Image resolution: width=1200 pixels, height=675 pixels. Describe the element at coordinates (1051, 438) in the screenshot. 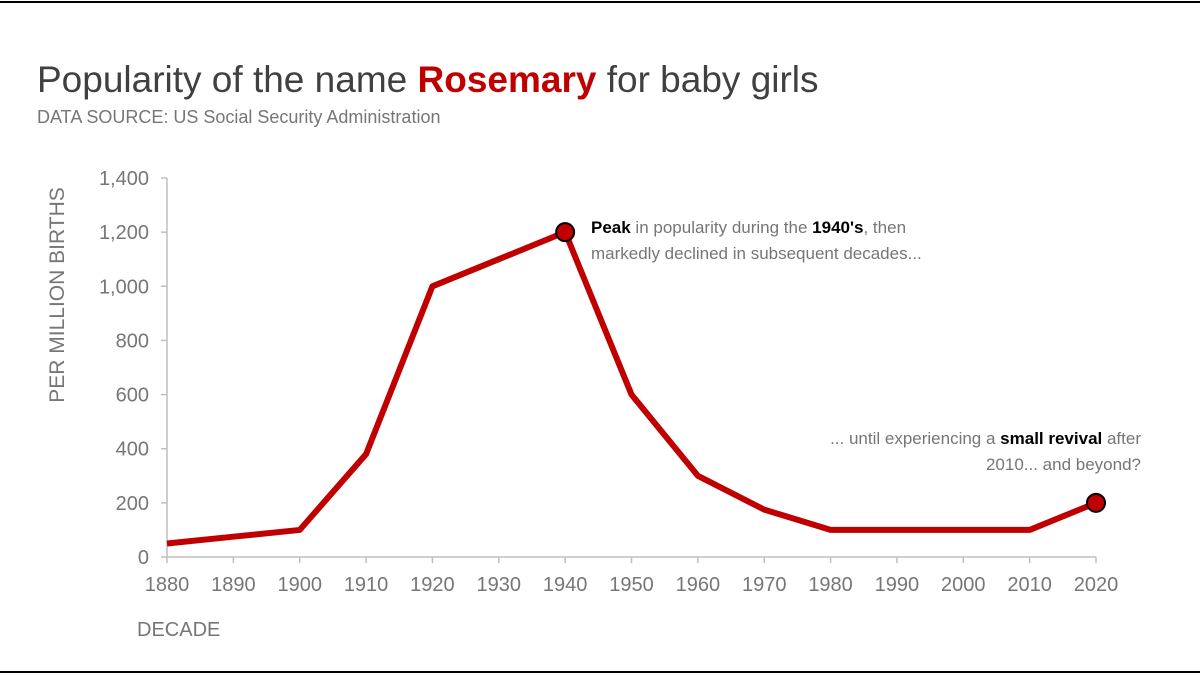

I see `annotation-text: small revival` at that location.